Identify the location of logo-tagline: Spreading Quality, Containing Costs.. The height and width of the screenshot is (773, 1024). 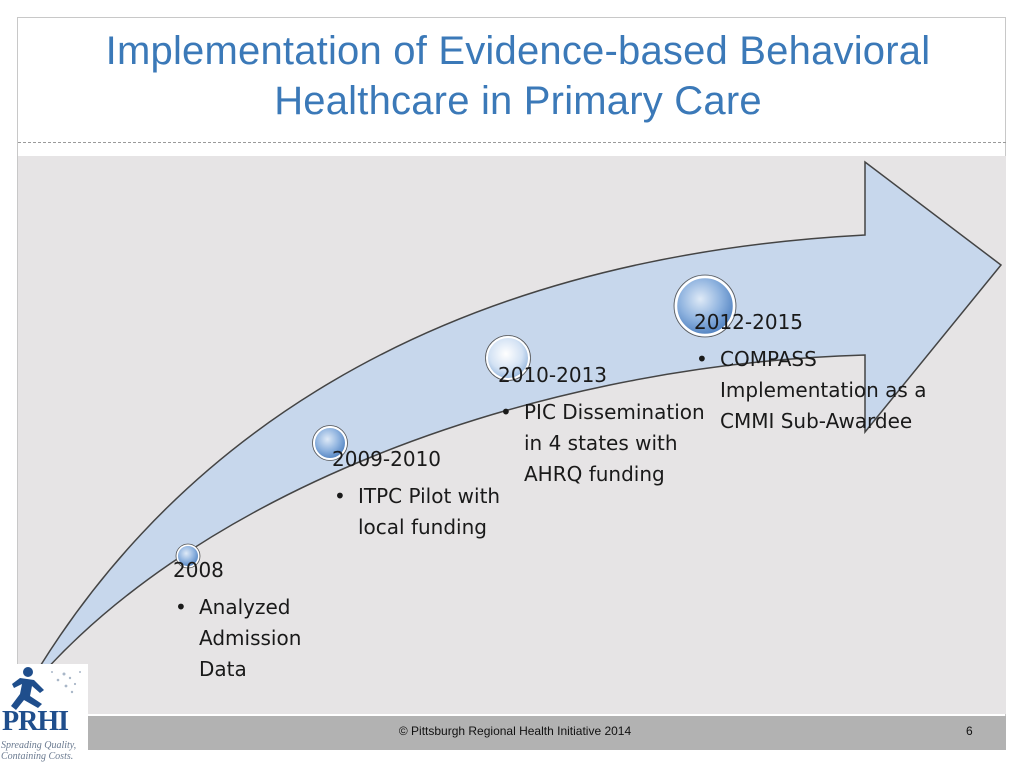
(39, 751).